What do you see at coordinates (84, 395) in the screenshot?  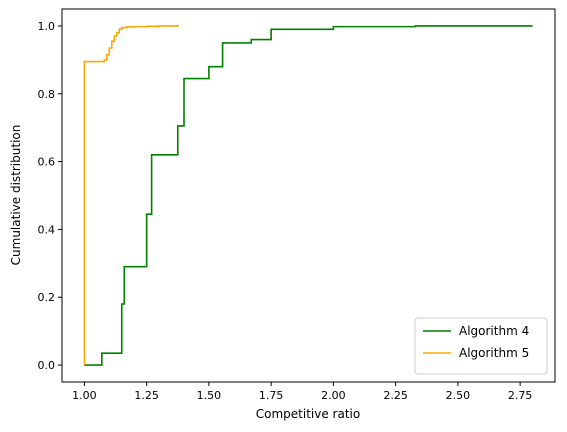 I see `x-tick-label: 1.00` at bounding box center [84, 395].